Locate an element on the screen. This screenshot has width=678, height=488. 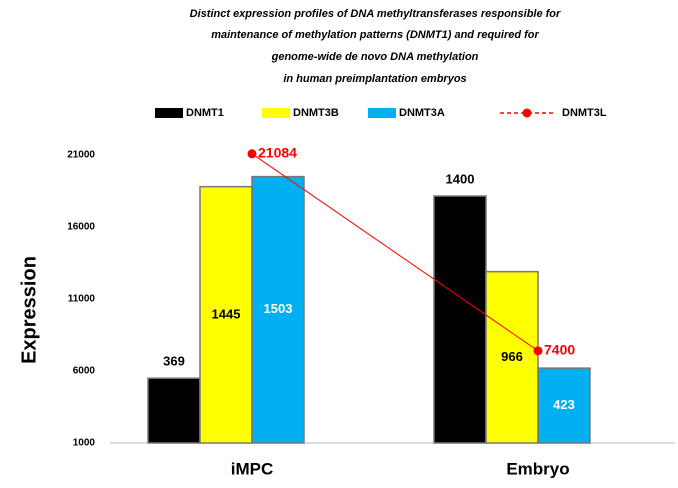
data-label: 966 is located at coordinates (512, 356).